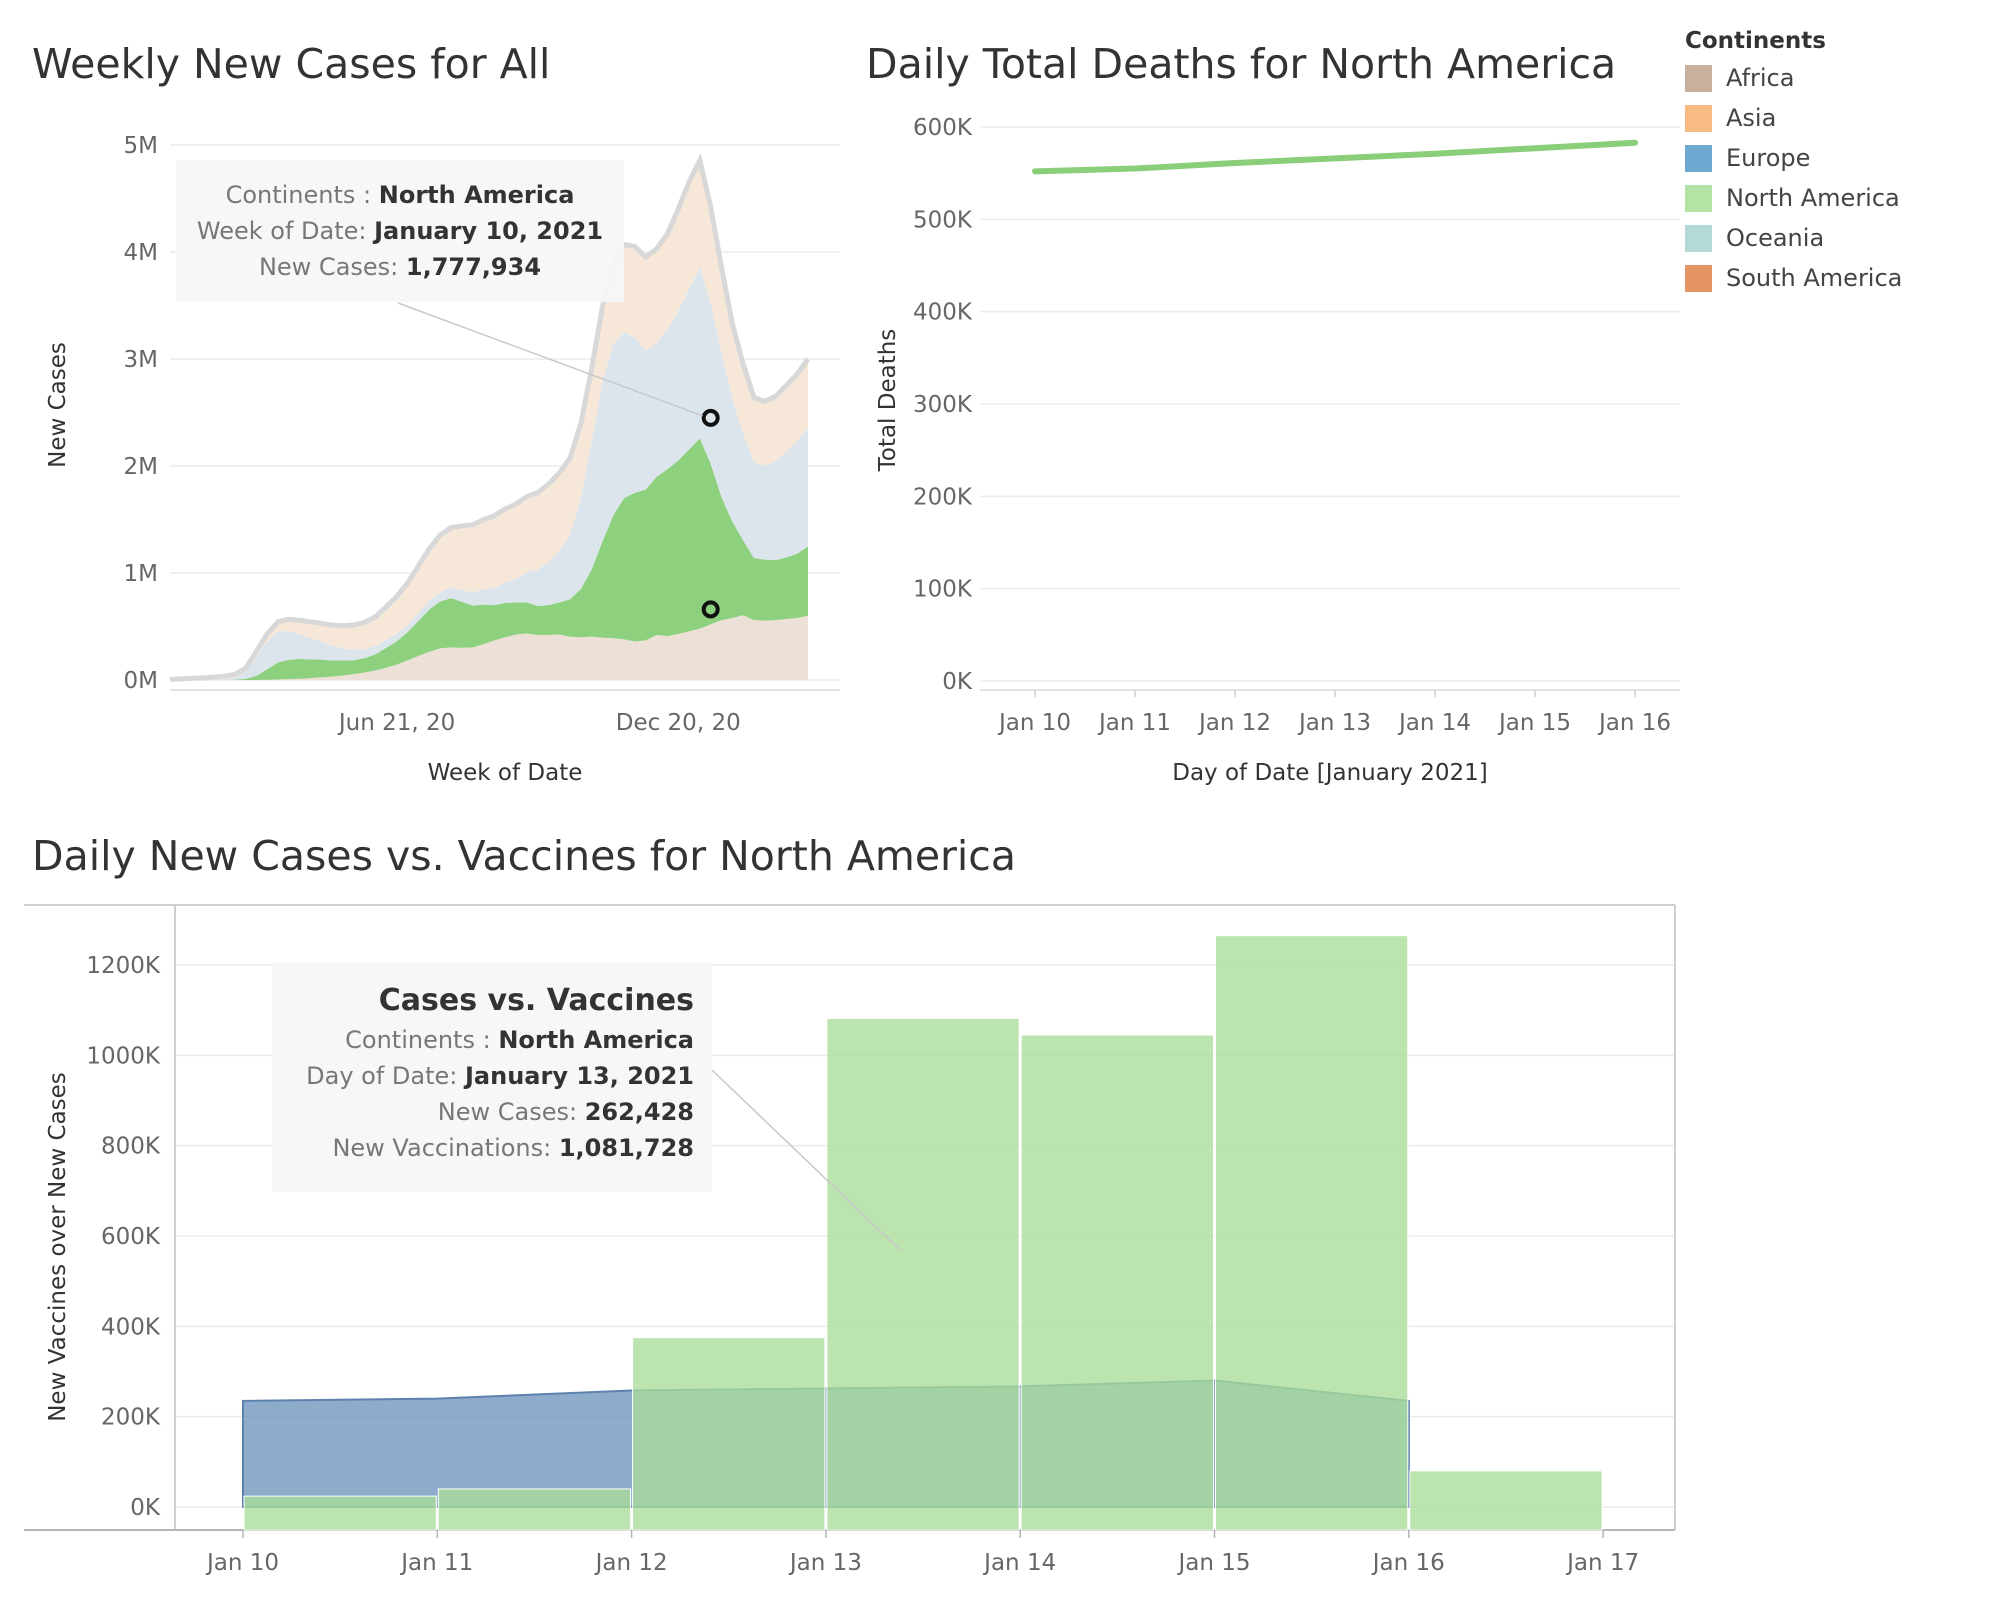 The image size is (2000, 1600). Describe the element at coordinates (1134, 723) in the screenshot. I see `x-tick-label: Jan 11` at that location.